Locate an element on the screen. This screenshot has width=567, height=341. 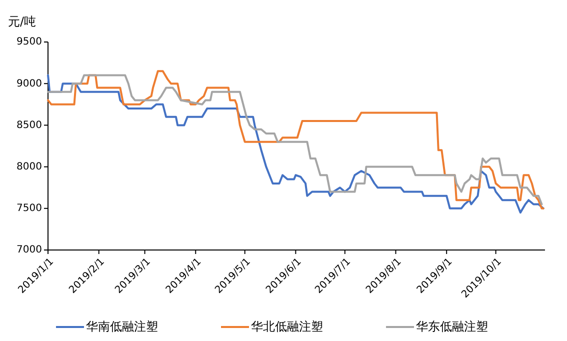
legend-label: 华北低融注塑 is located at coordinates (287, 326).